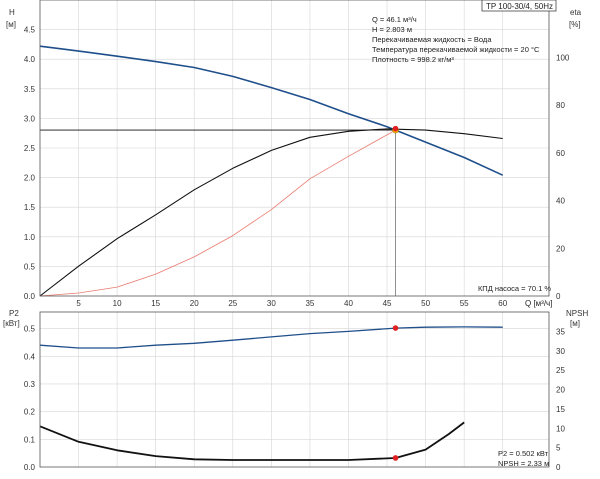  I want to click on lower-y-right-tick-4: 20, so click(560, 390).